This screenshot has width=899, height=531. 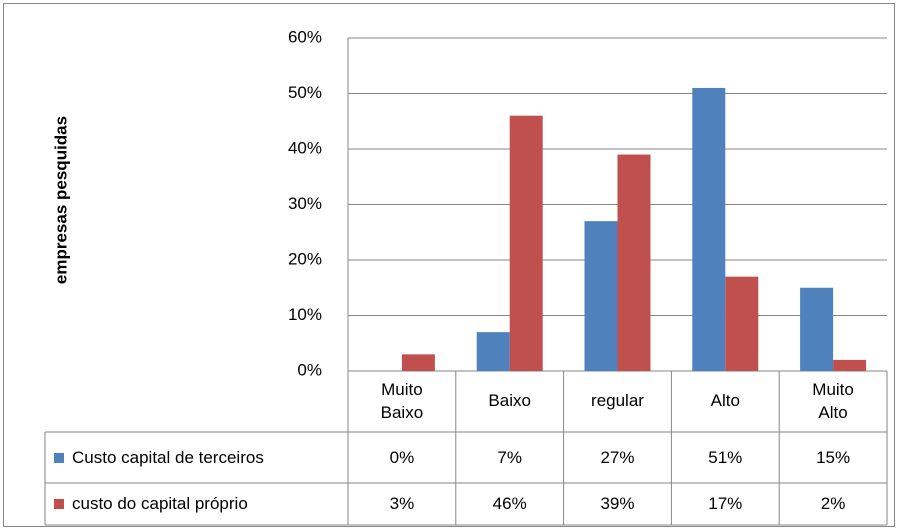 I want to click on x-tick-text: Muito Alto, so click(x=833, y=401).